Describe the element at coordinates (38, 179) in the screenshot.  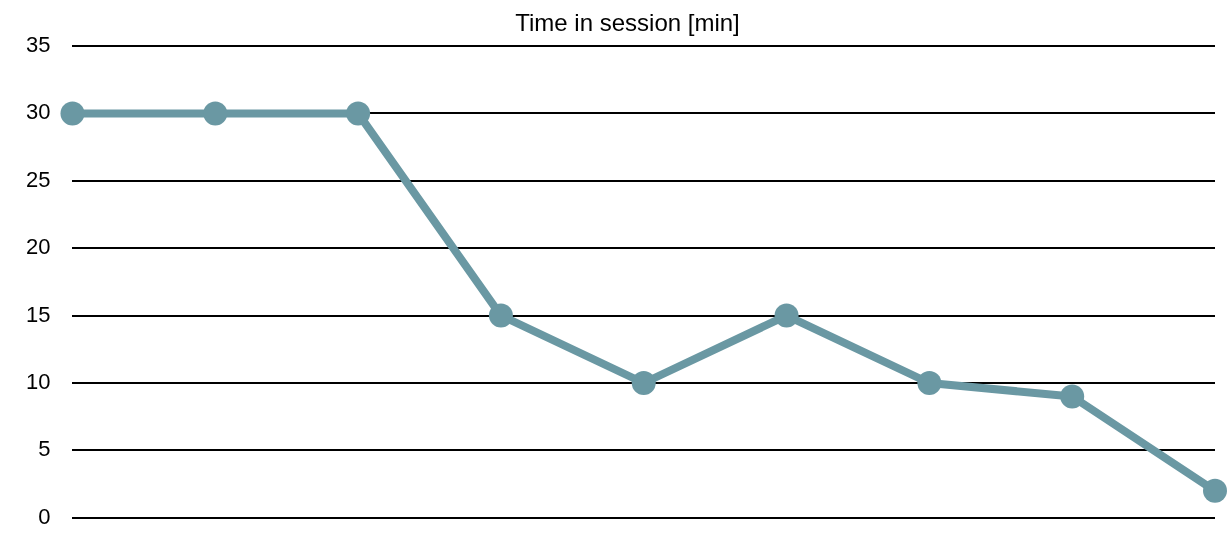
I see `y-tick-label: 25` at that location.